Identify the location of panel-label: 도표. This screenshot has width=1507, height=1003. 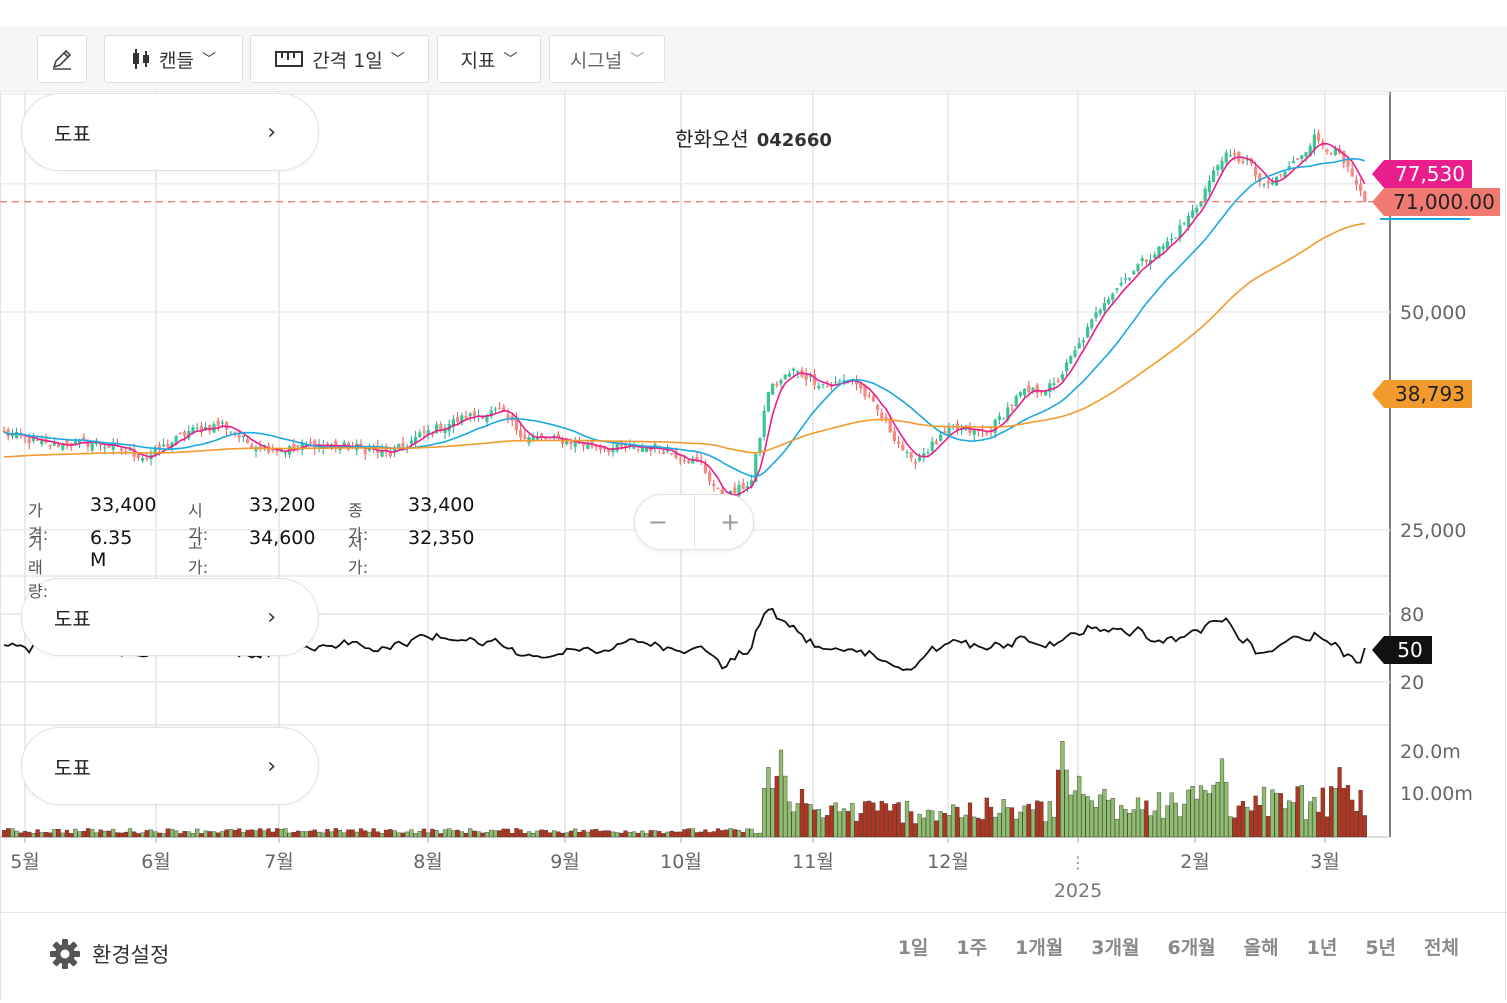
(72, 618).